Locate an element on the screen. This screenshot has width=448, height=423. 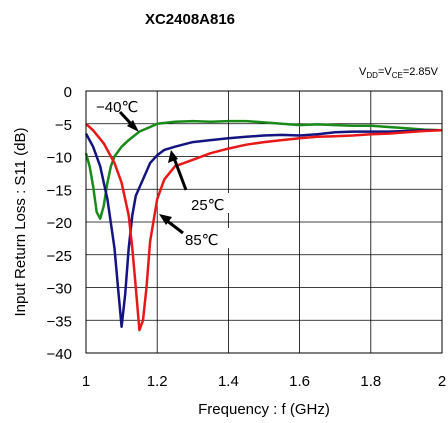
x-tick-label: 1 is located at coordinates (86, 381).